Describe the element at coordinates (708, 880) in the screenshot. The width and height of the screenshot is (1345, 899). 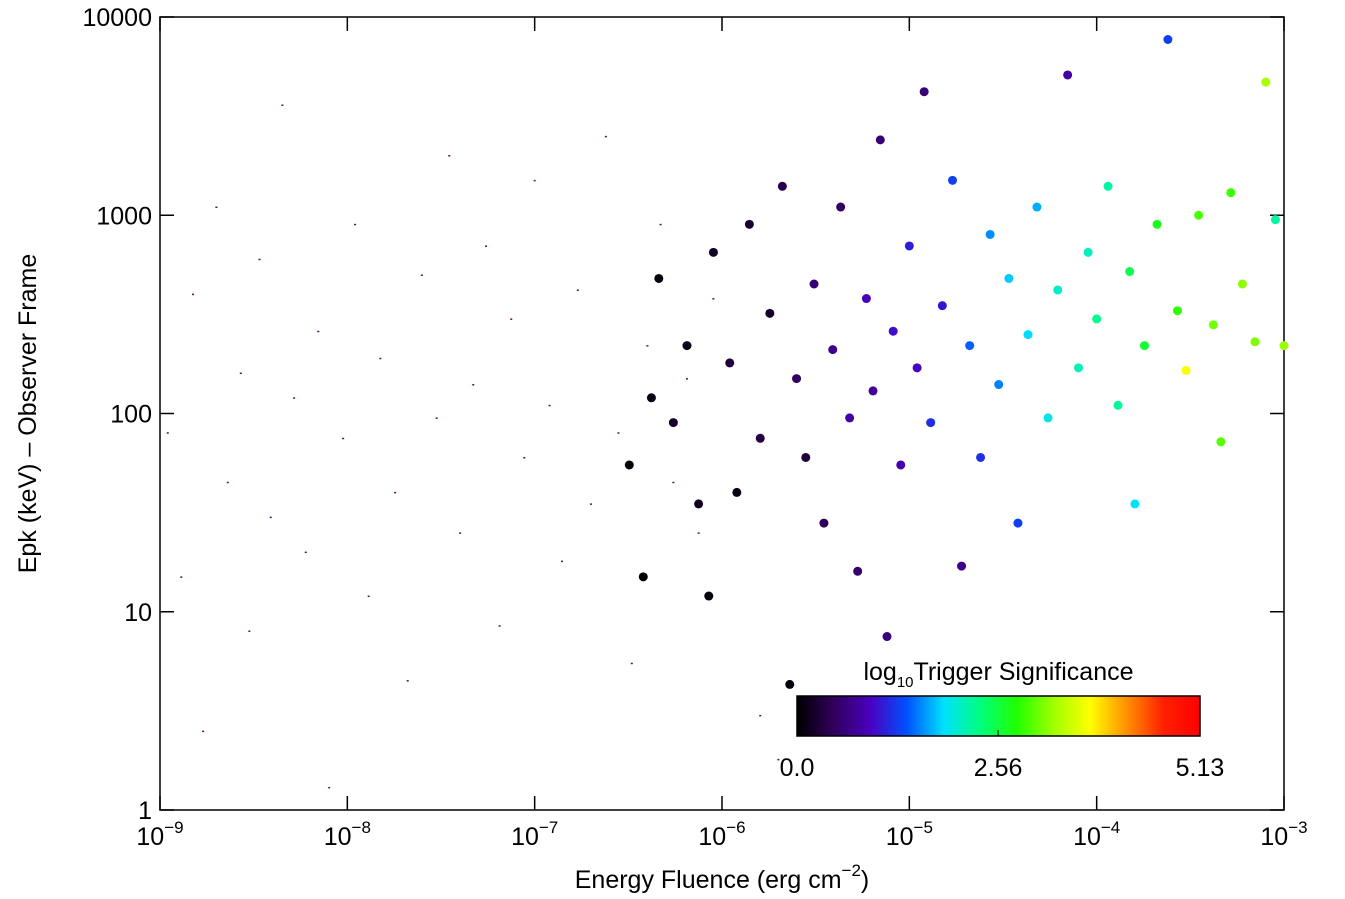
I see `x-title-text: Energy Fluence (erg cm` at that location.